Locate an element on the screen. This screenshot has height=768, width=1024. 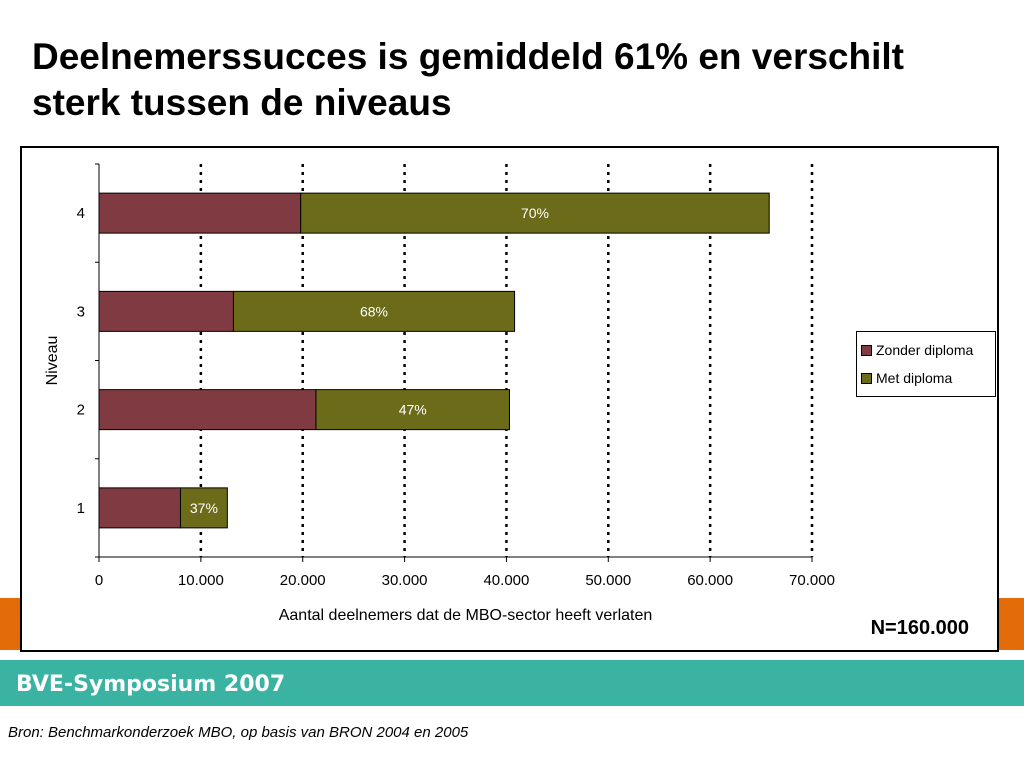
x-tick-label-2: 20.000 is located at coordinates (303, 580).